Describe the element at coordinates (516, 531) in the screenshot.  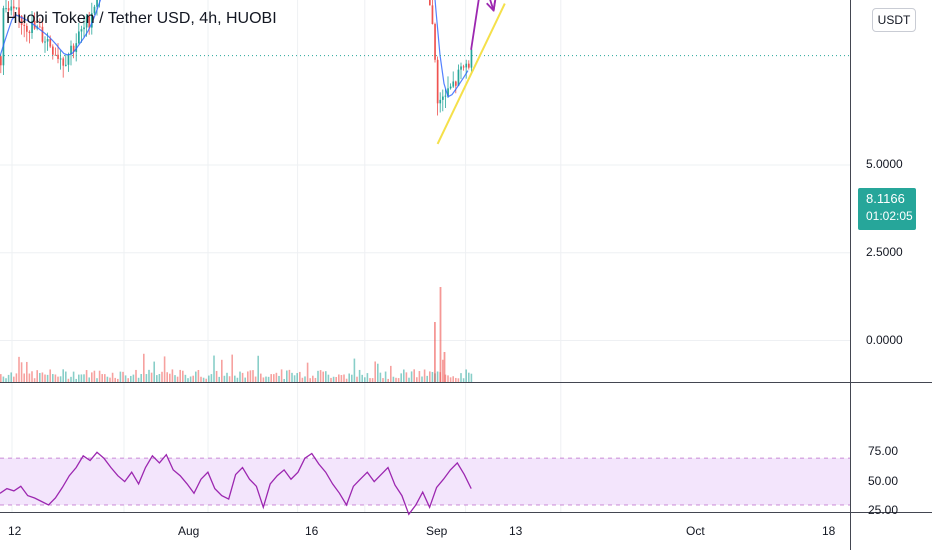
I see `time-tick-label: 13` at that location.